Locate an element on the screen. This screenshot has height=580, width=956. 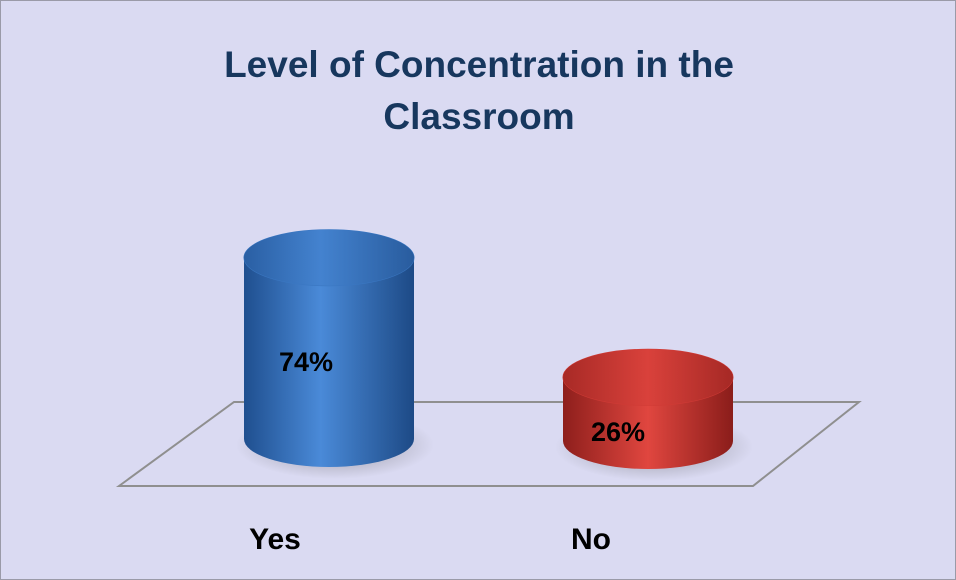
floor is located at coordinates (488, 444).